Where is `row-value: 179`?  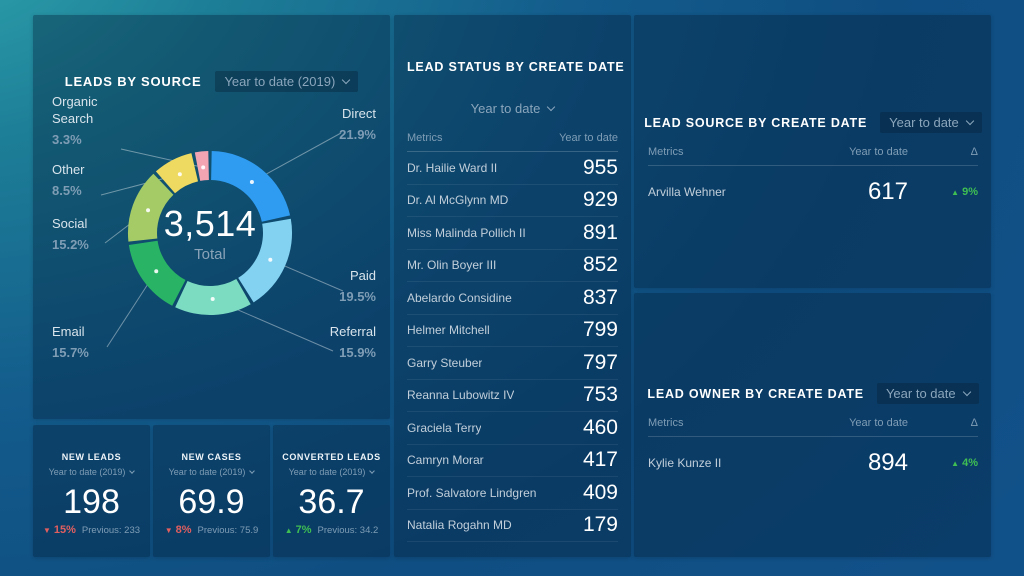 row-value: 179 is located at coordinates (600, 525).